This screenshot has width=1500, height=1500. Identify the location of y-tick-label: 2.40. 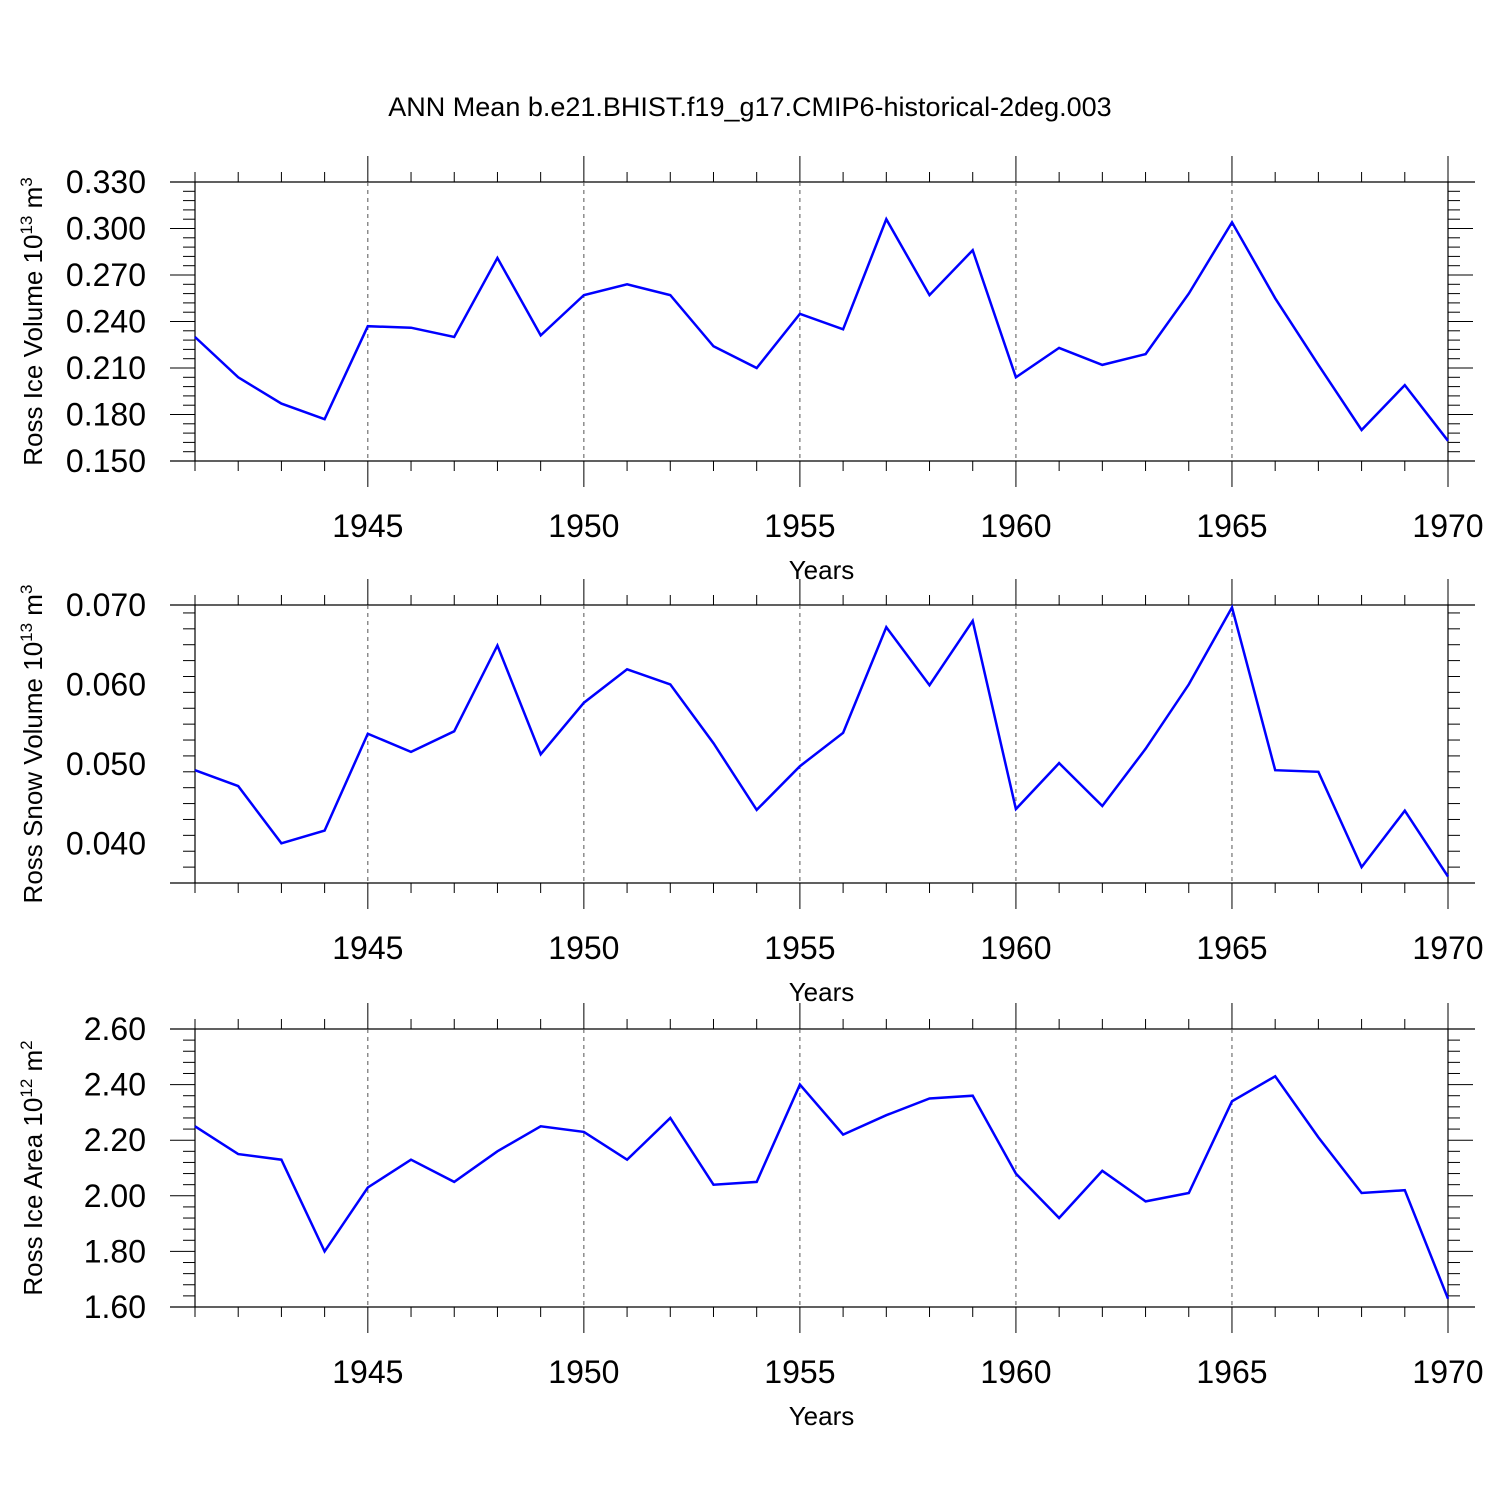
(115, 1085).